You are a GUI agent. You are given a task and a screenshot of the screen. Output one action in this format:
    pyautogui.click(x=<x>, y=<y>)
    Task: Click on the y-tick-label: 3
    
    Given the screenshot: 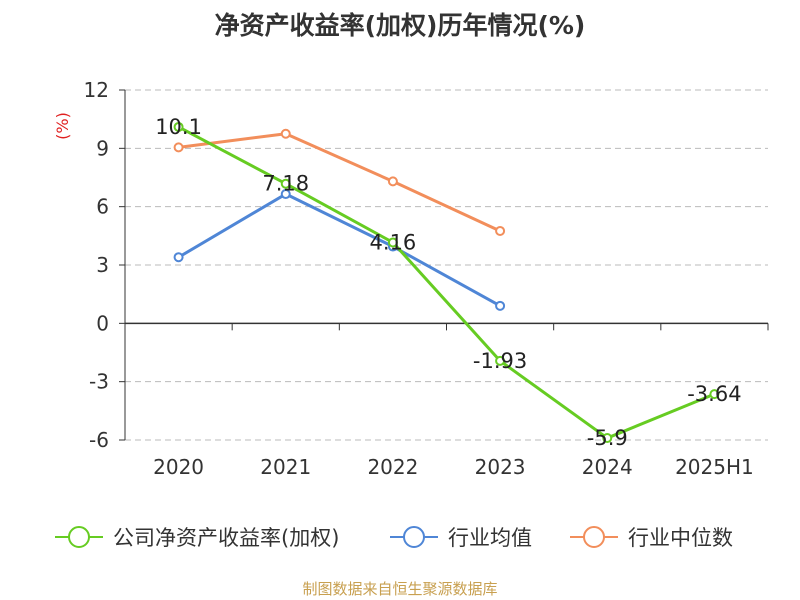 What is the action you would take?
    pyautogui.click(x=102, y=265)
    